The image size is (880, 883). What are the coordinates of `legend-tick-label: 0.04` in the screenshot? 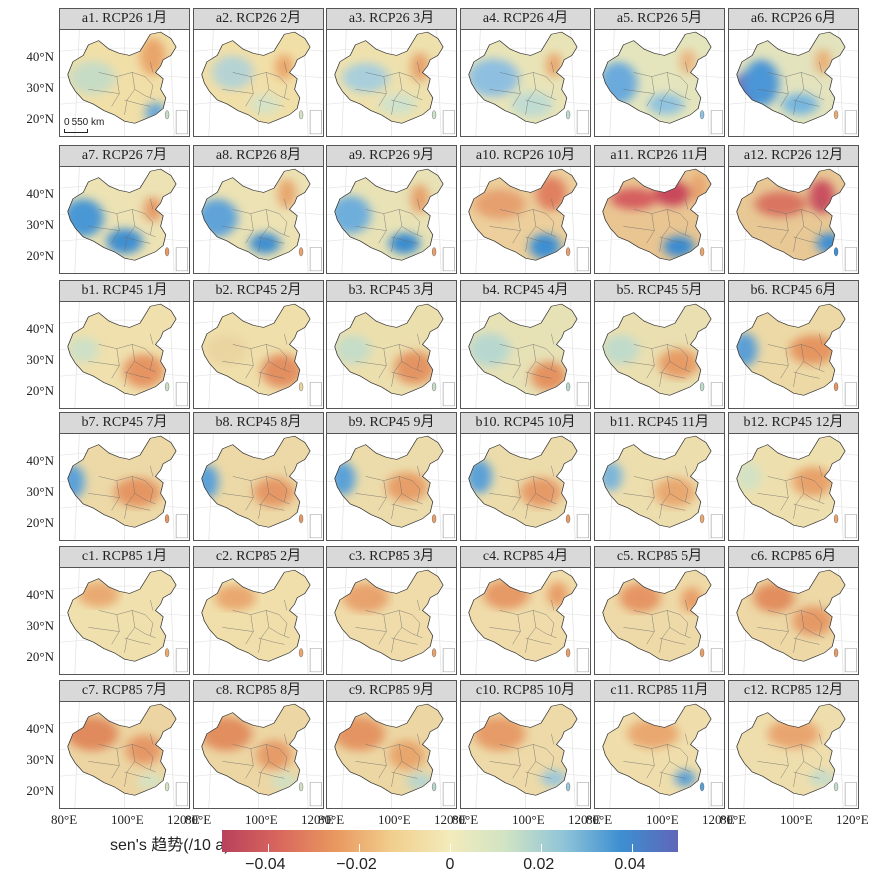 It's located at (630, 864).